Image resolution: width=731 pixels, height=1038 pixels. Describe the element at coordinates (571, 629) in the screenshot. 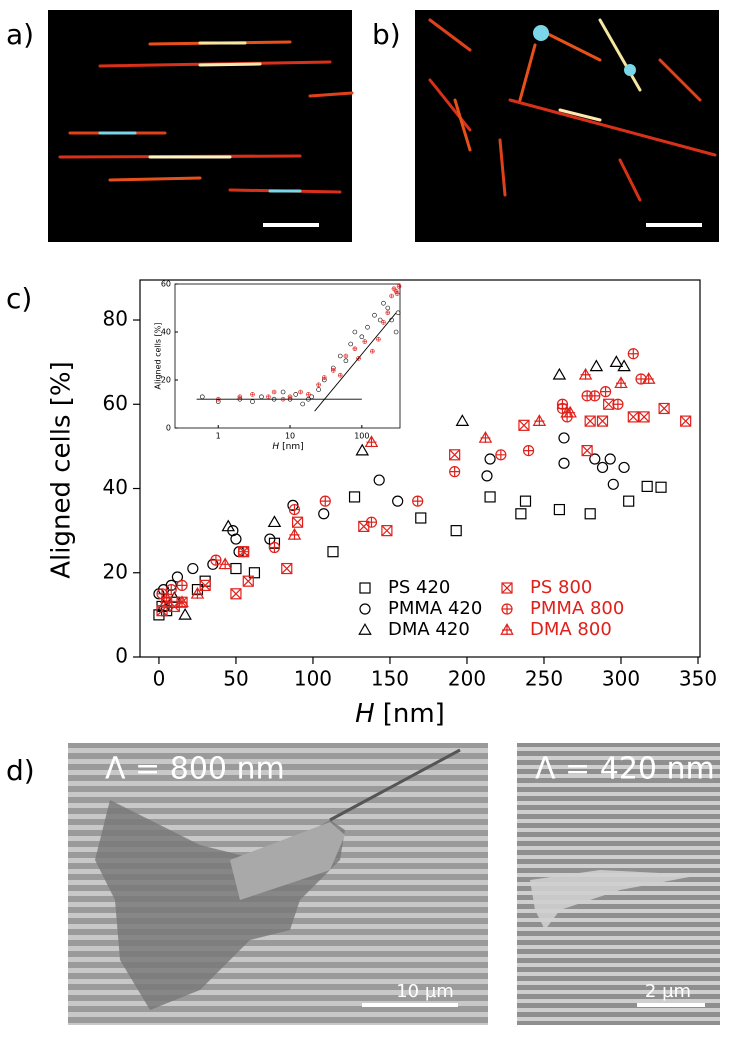

I see `legend-label: DMA 800` at that location.